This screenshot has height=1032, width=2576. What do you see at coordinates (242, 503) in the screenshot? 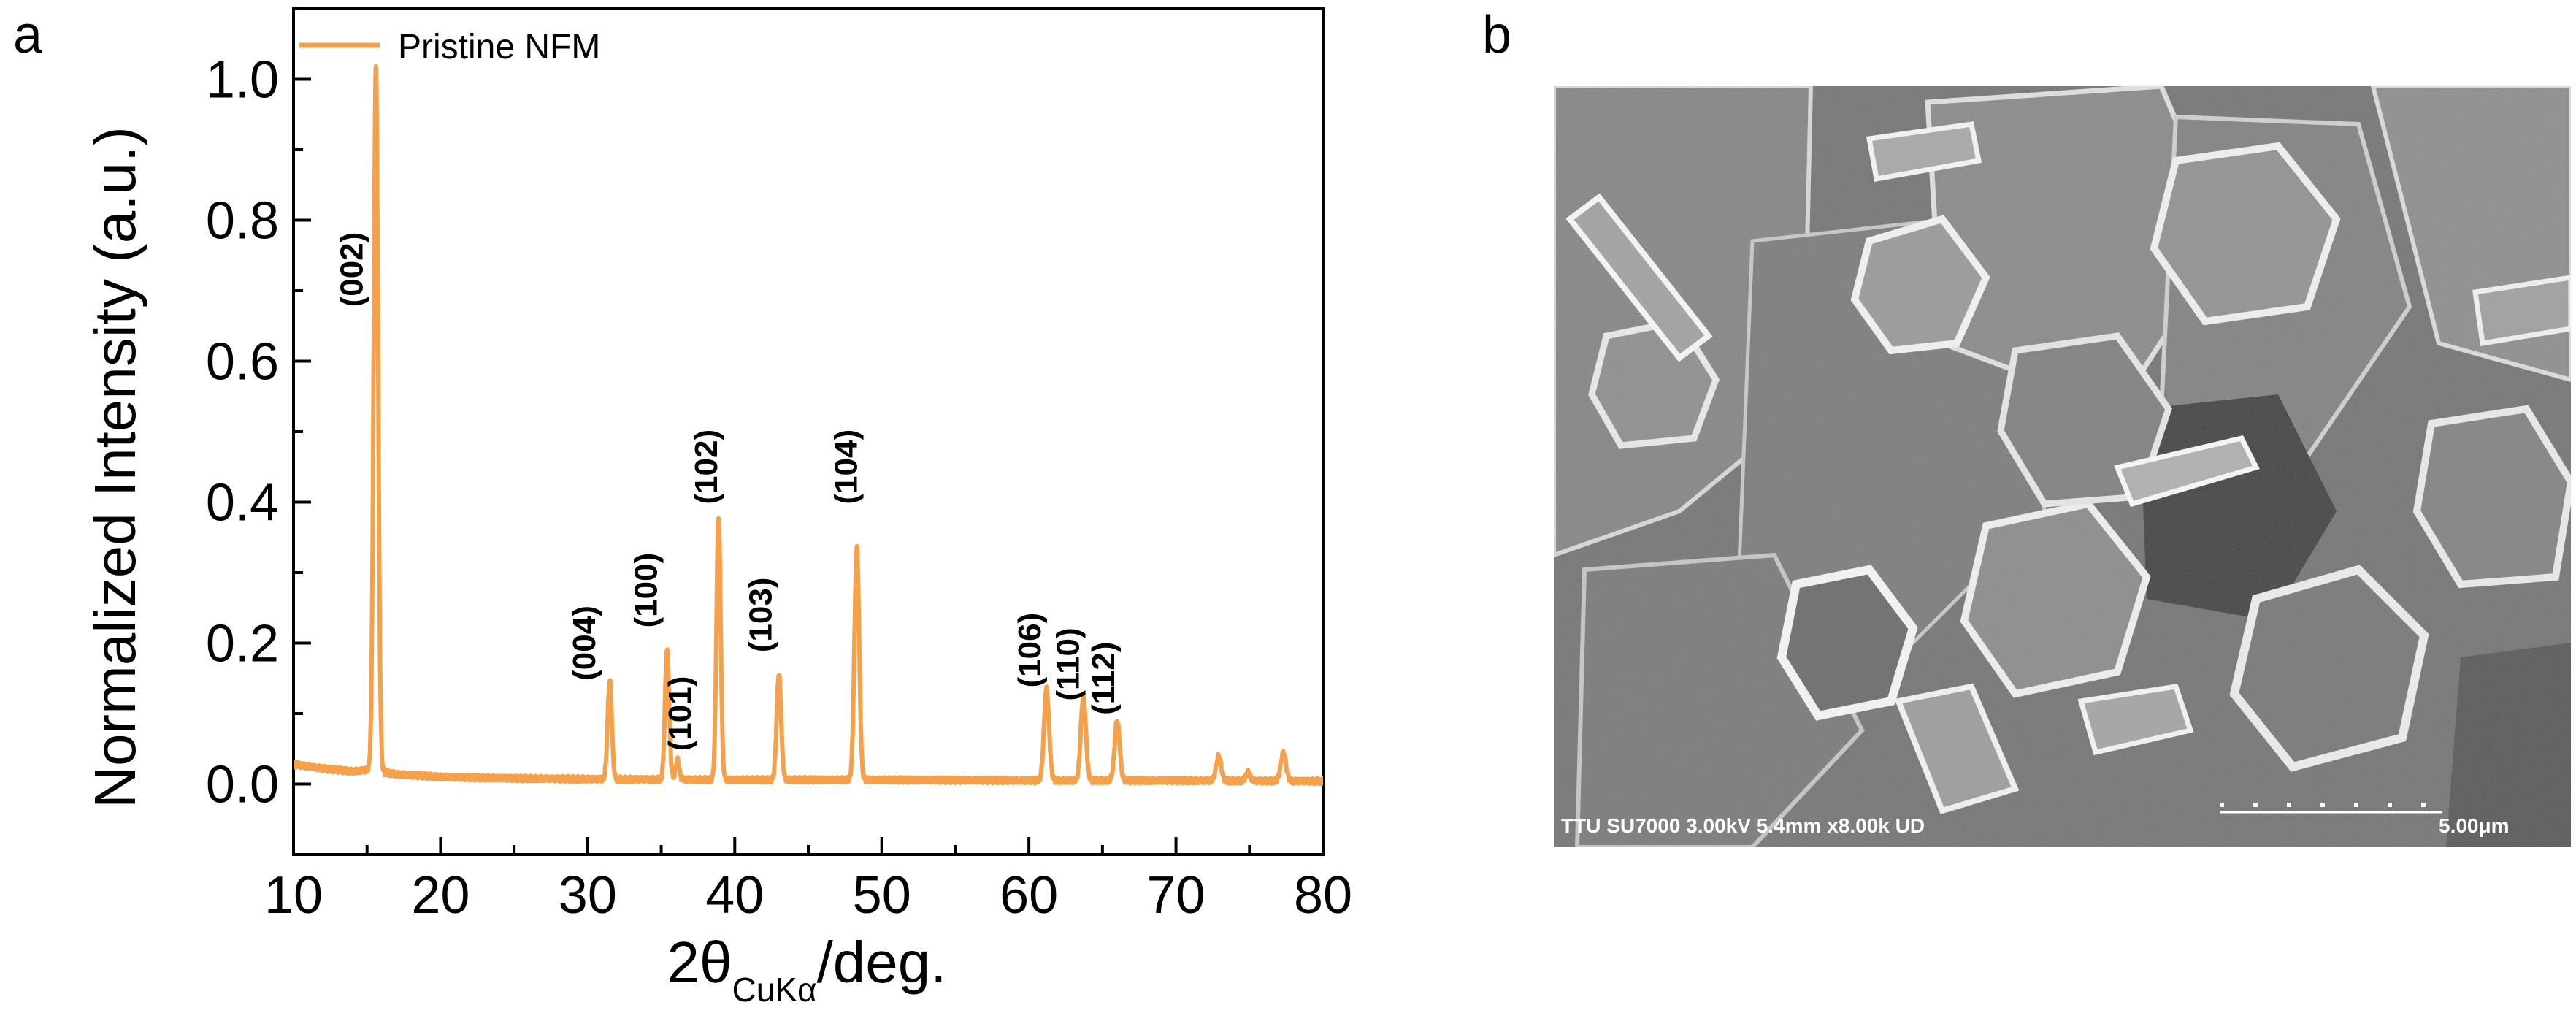
I see `y-tick-label: 0.4` at bounding box center [242, 503].